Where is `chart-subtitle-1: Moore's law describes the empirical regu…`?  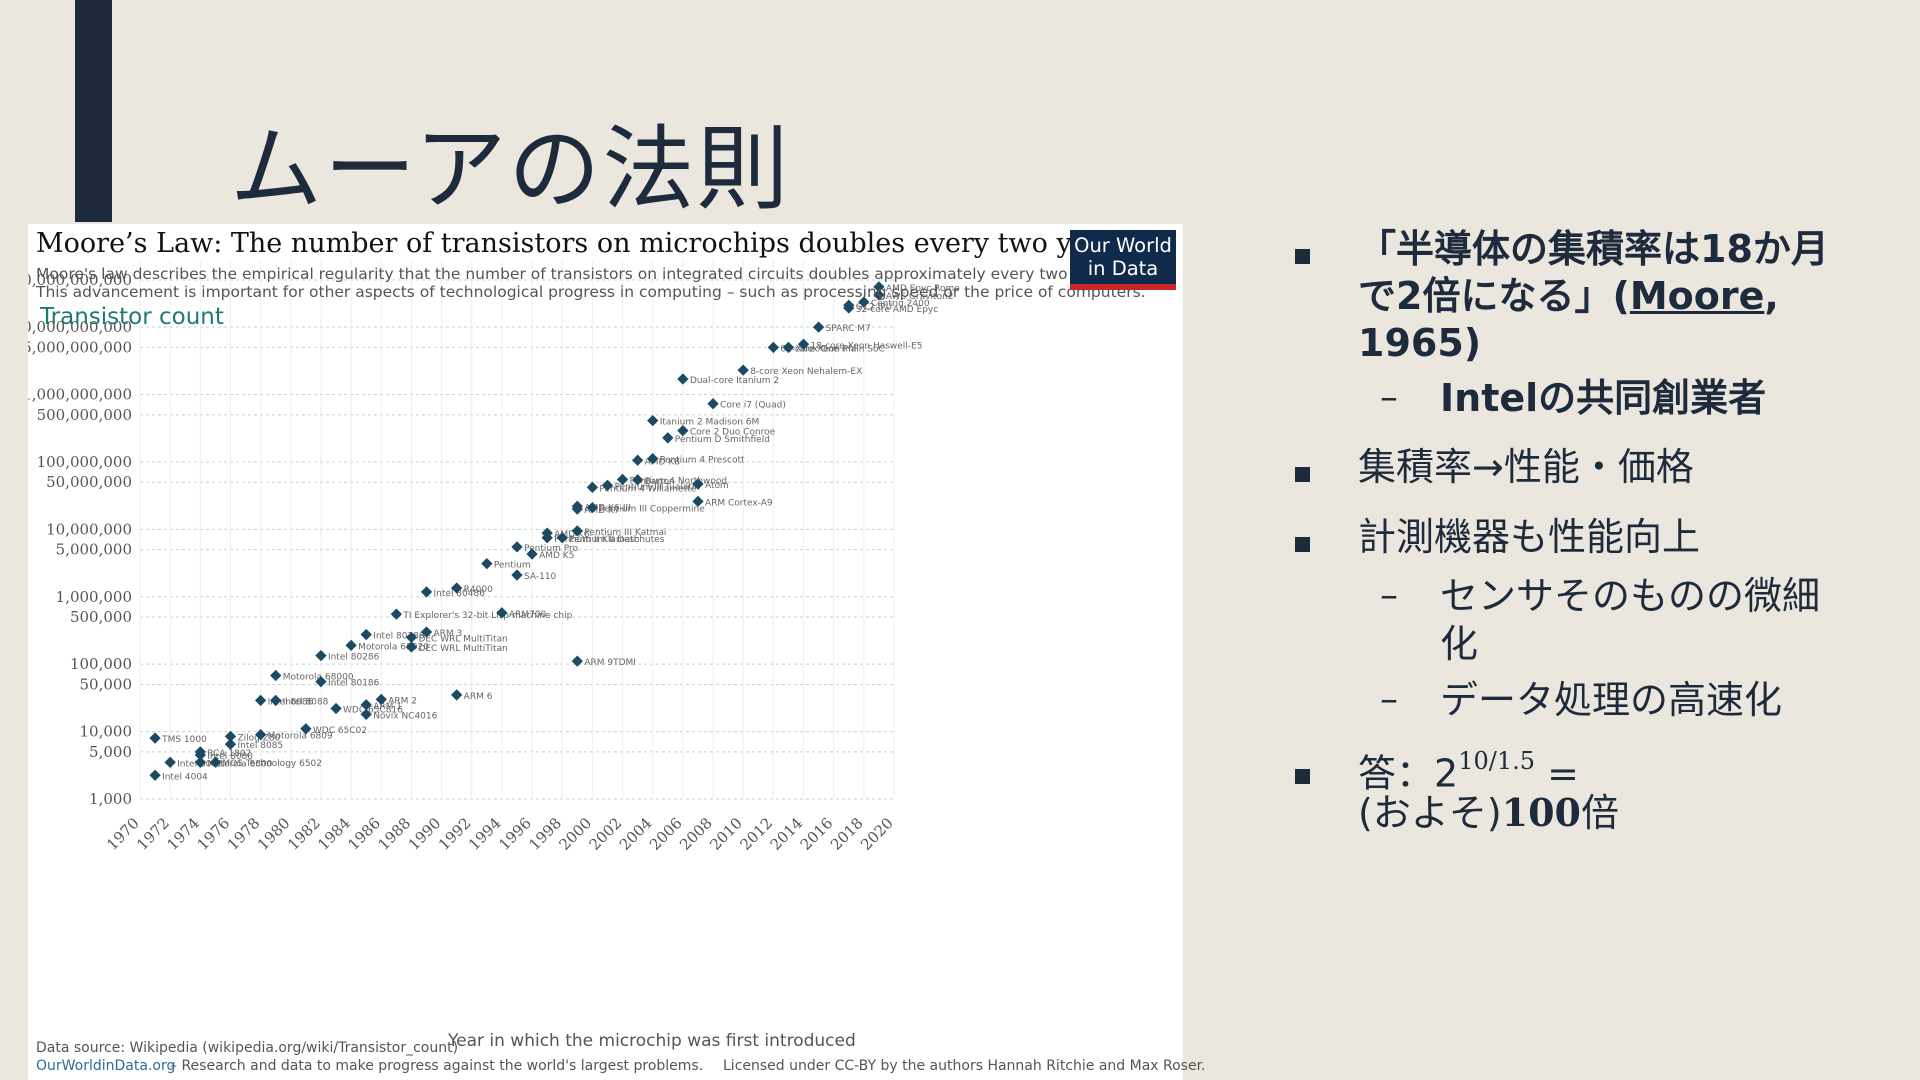
chart-subtitle-1: Moore's law describes the empirical regu… is located at coordinates (578, 274).